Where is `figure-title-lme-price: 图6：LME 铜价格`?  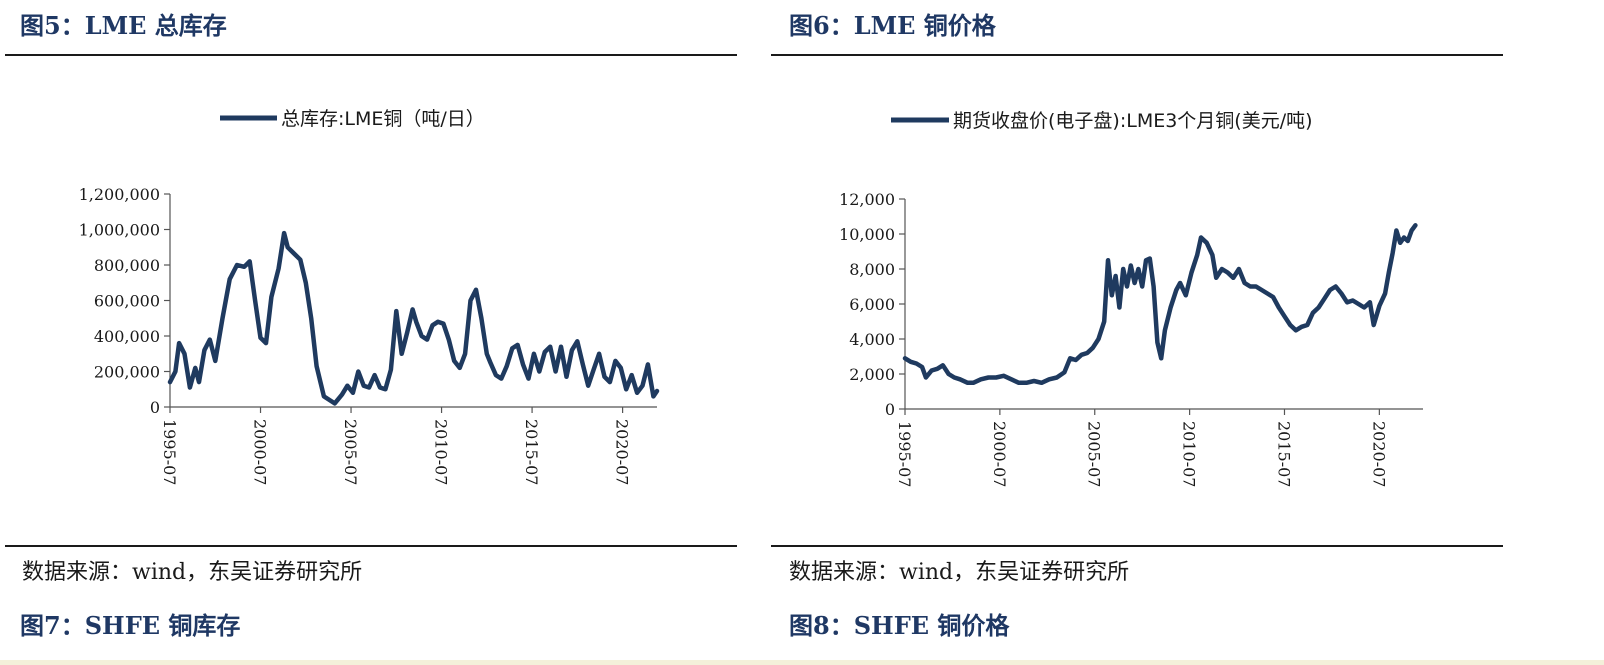 figure-title-lme-price: 图6：LME 铜价格 is located at coordinates (892, 25).